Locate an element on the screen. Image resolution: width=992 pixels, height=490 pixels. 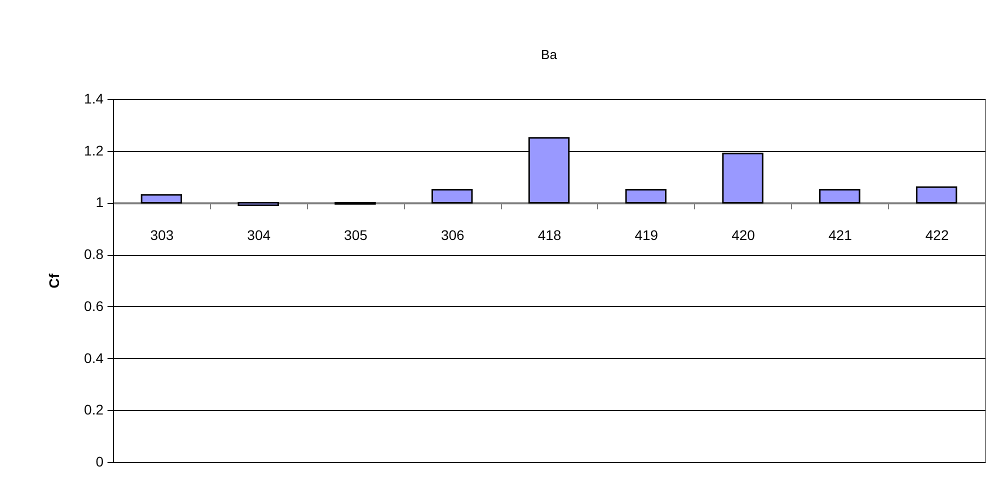
x-tick-label: 306 is located at coordinates (452, 235).